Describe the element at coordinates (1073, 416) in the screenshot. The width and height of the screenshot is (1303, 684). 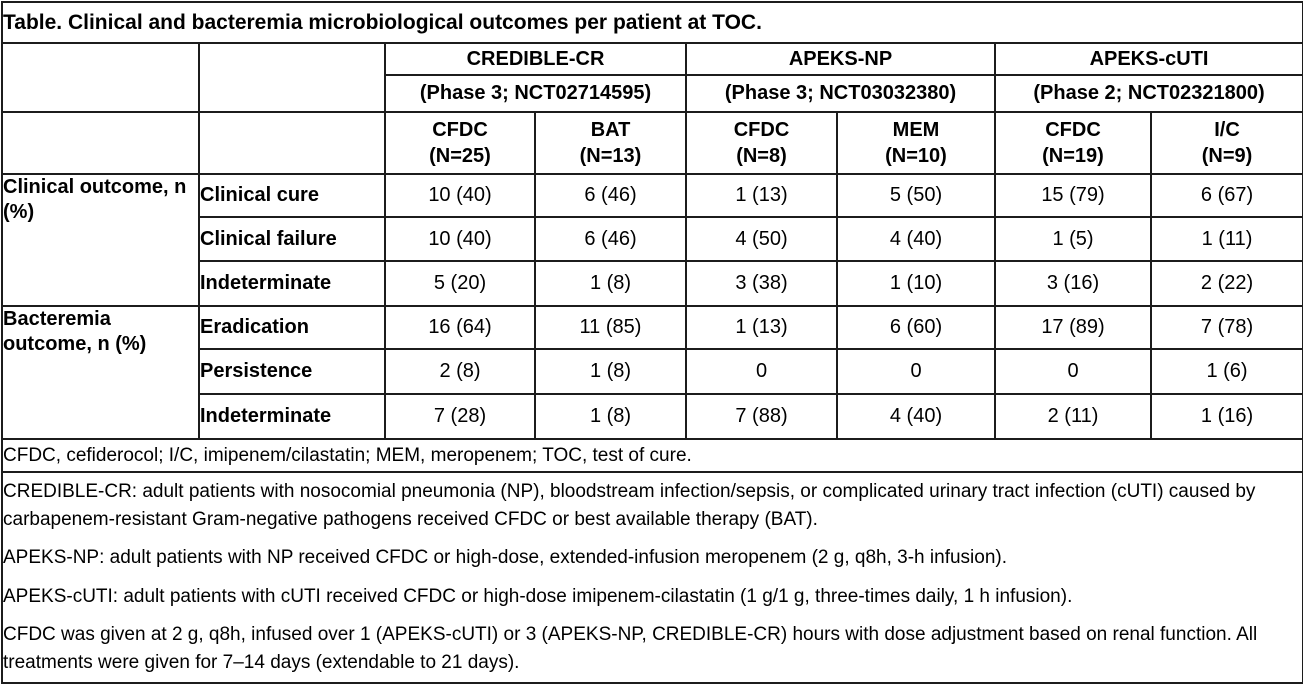
I see `table-cell: 2 (11)` at that location.